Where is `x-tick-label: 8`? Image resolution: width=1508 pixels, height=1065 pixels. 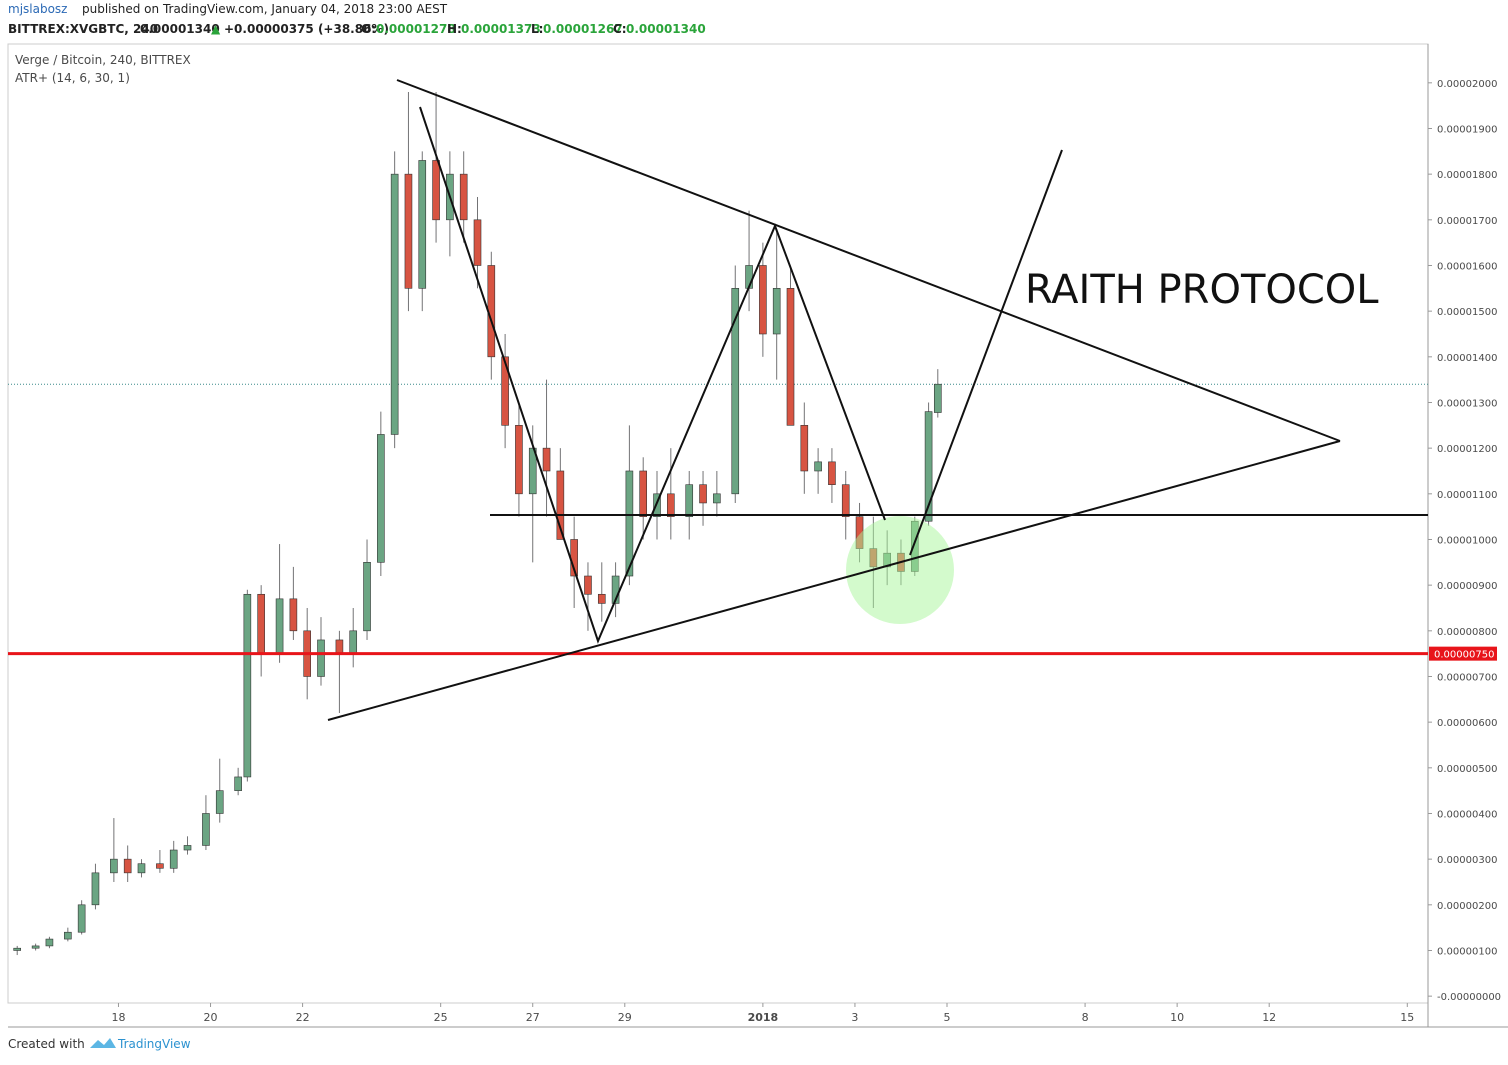
x-tick-label: 8 is located at coordinates (1085, 1017).